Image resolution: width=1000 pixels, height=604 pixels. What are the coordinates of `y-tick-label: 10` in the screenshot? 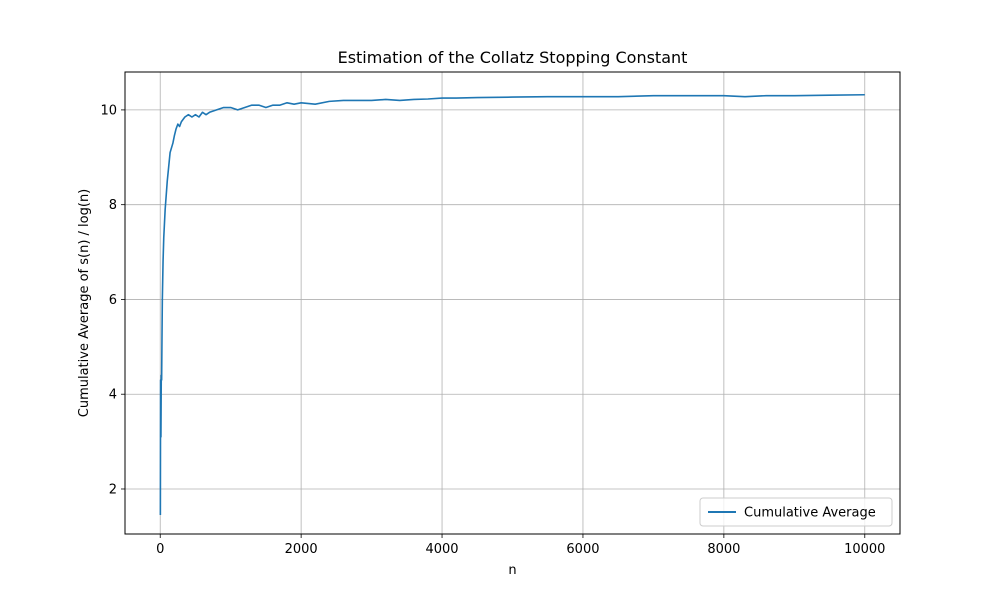 It's located at (108, 110).